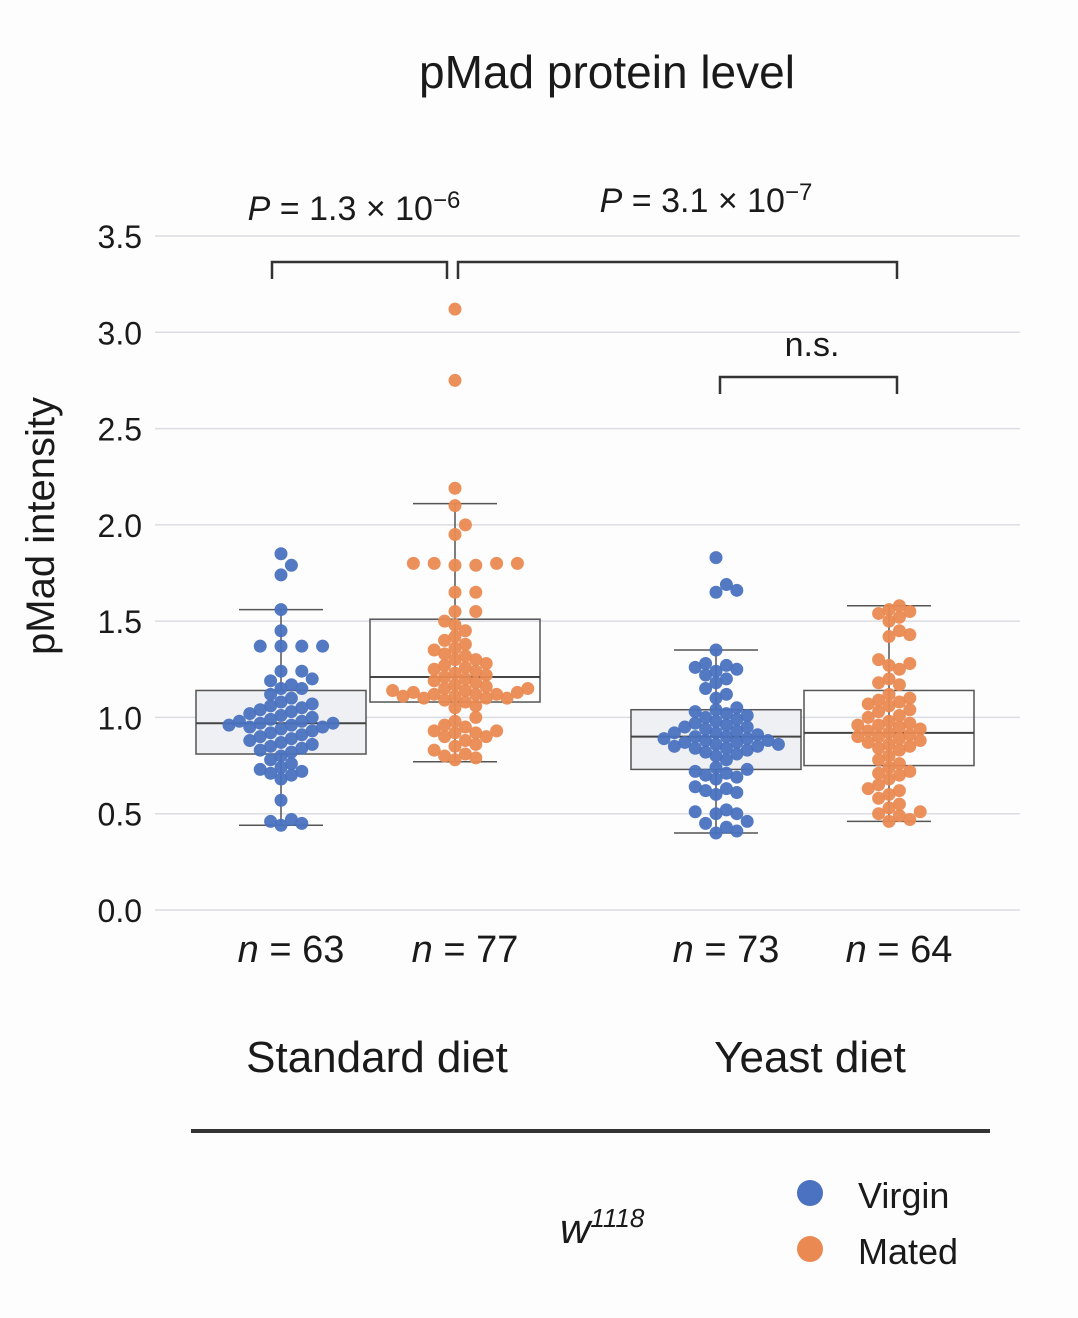 The width and height of the screenshot is (1078, 1318). Describe the element at coordinates (903, 1195) in the screenshot. I see `legend-label-virgin: Virgin` at that location.